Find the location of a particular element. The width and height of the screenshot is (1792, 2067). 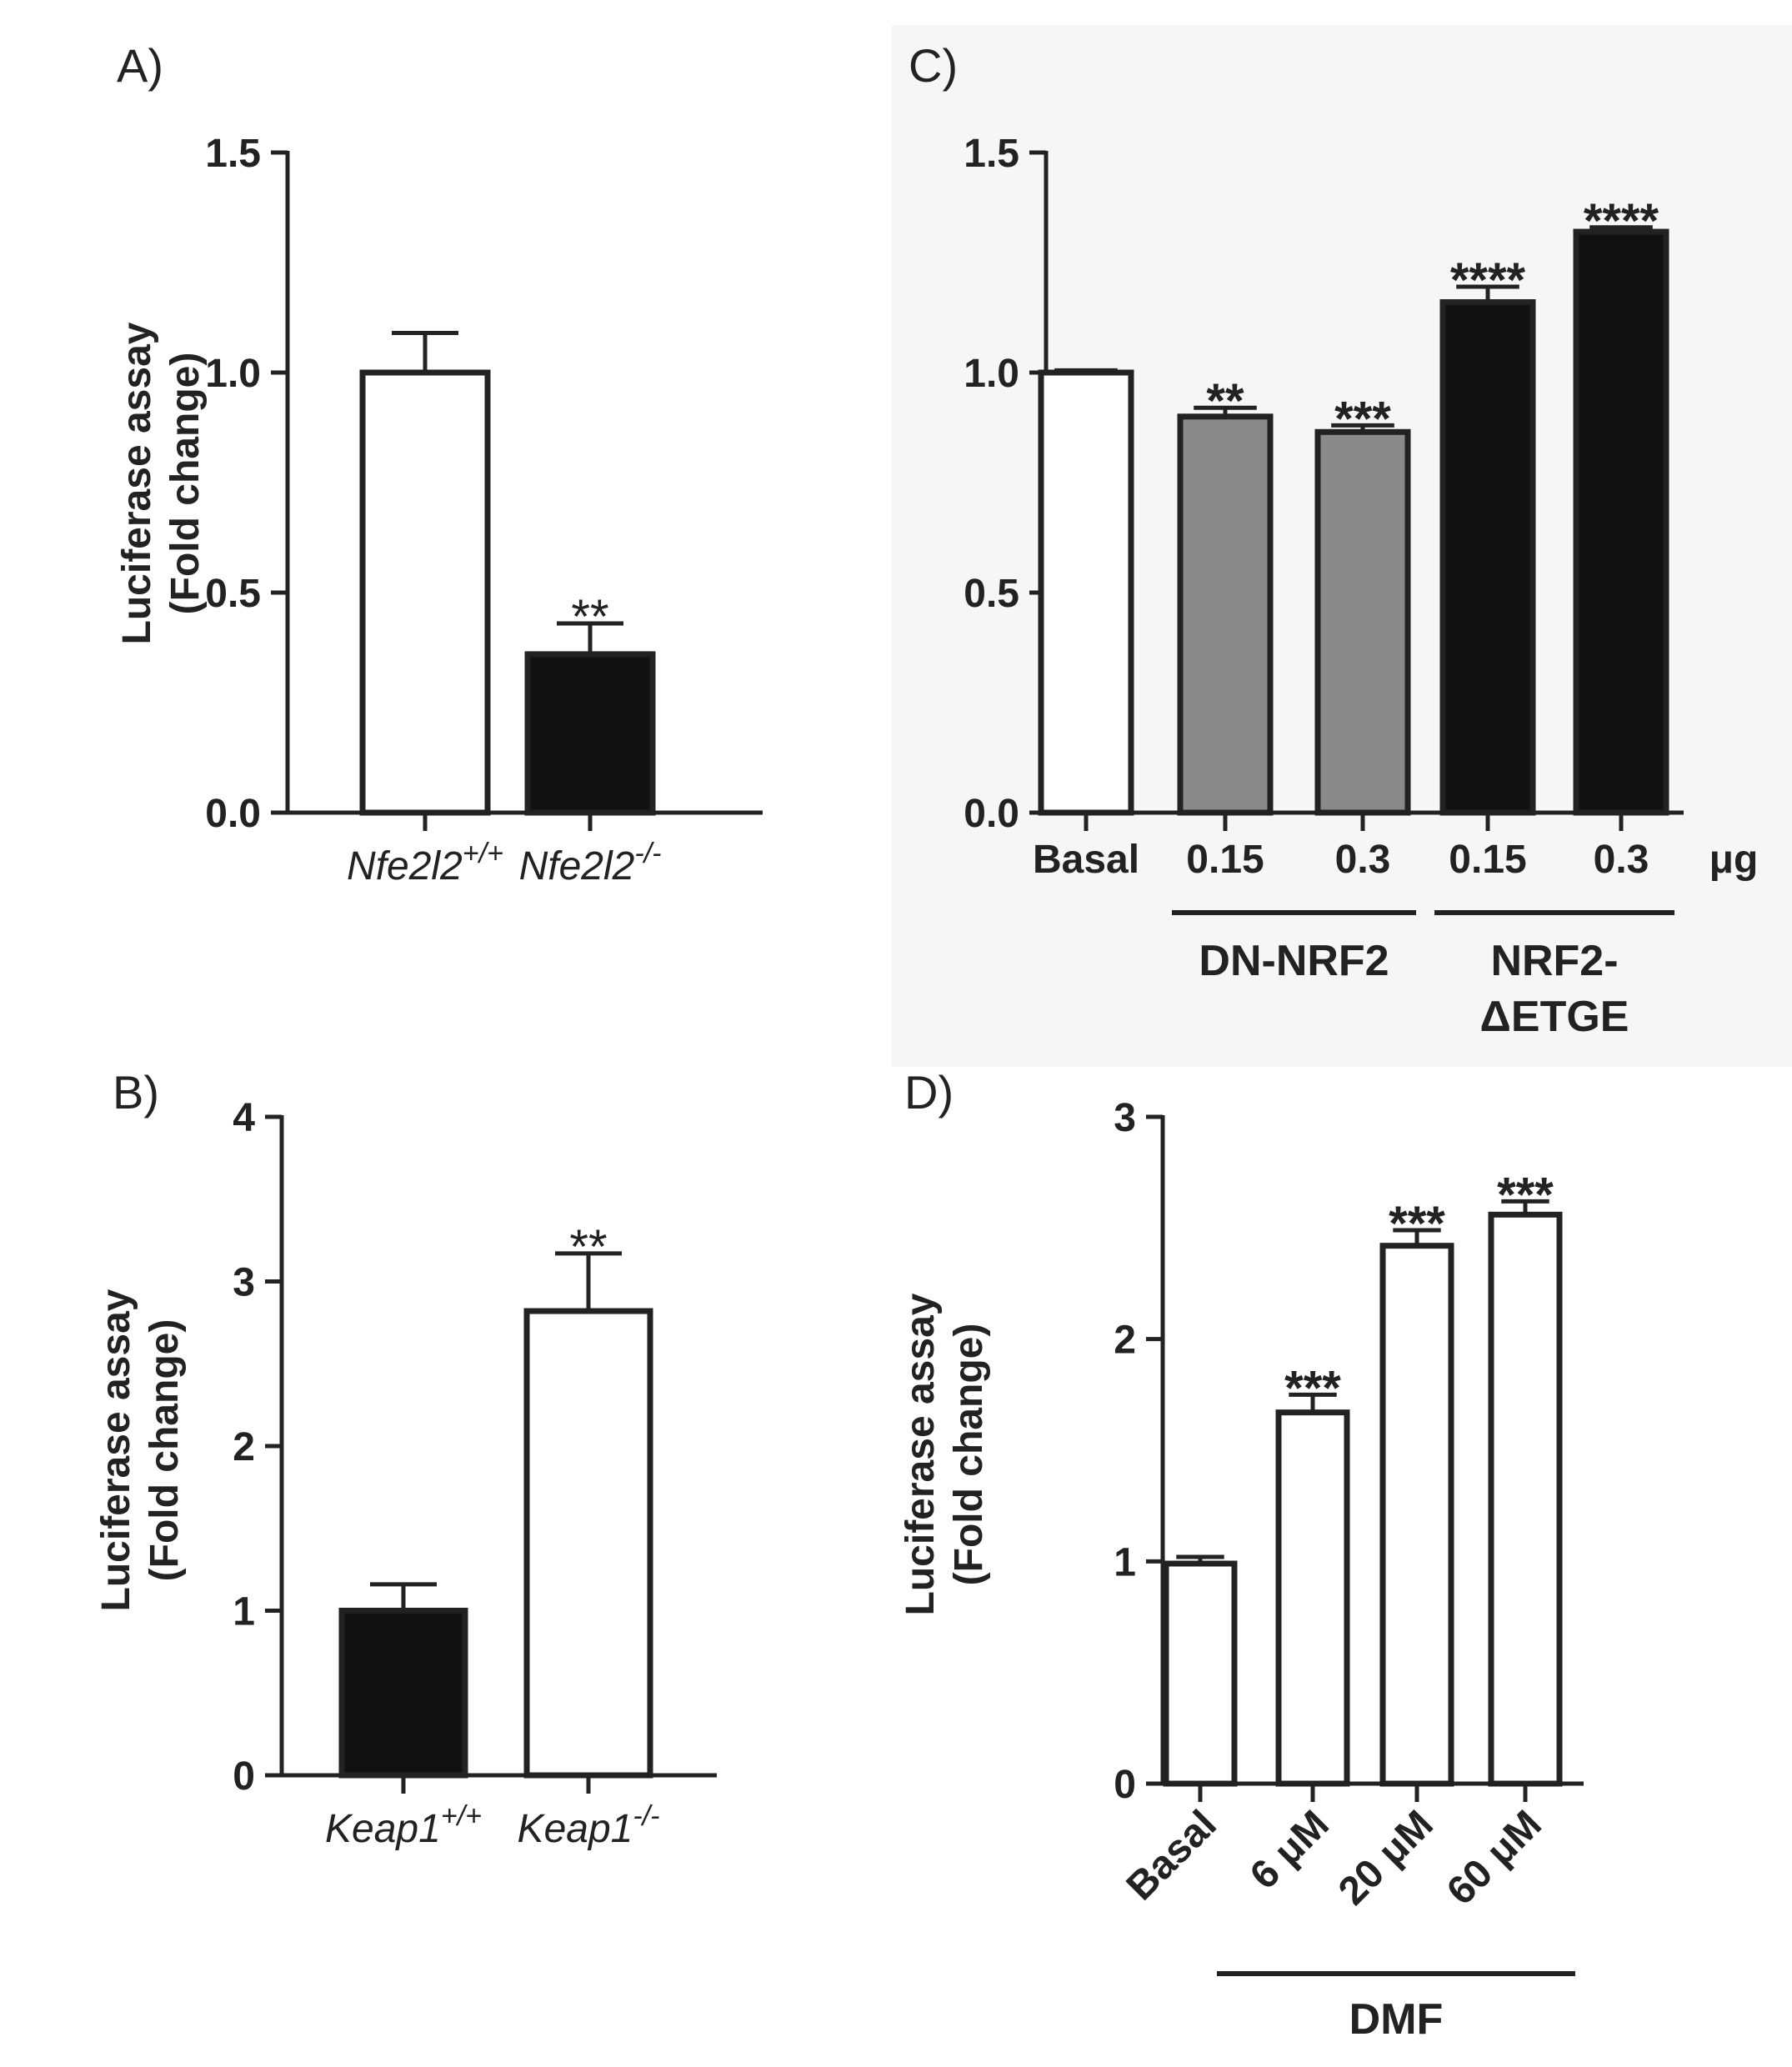

x-category-text: Basal is located at coordinates (1172, 1855).